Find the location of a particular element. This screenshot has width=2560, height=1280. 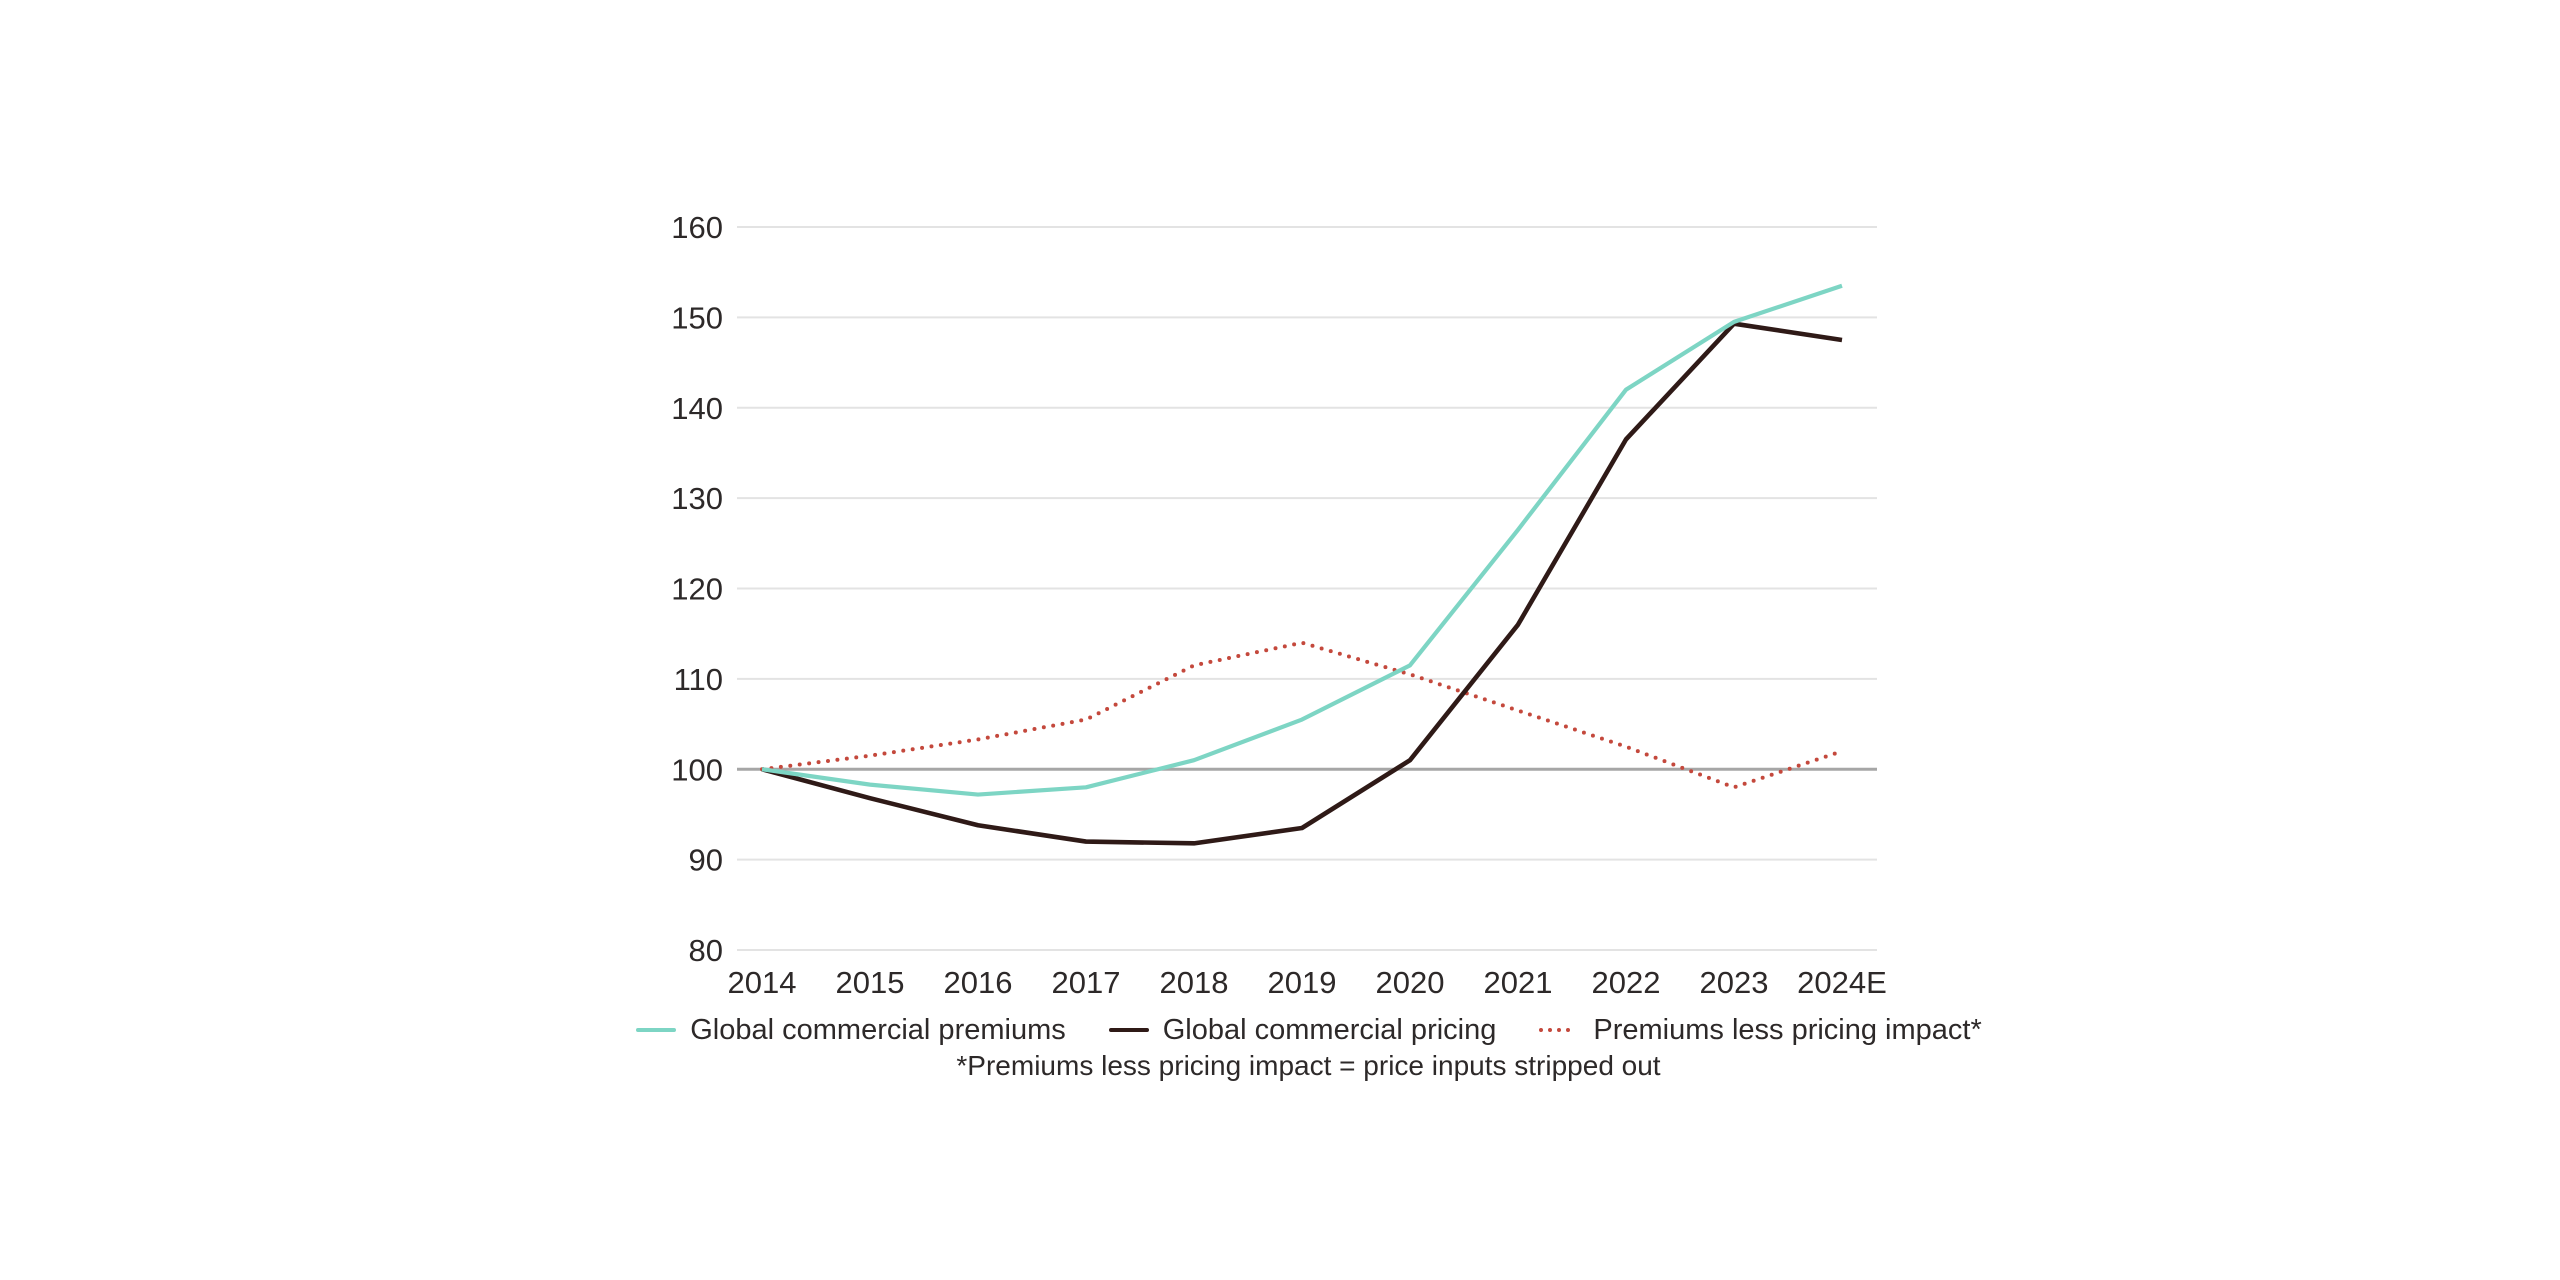

y-tick-label-100: 100 is located at coordinates (697, 769).